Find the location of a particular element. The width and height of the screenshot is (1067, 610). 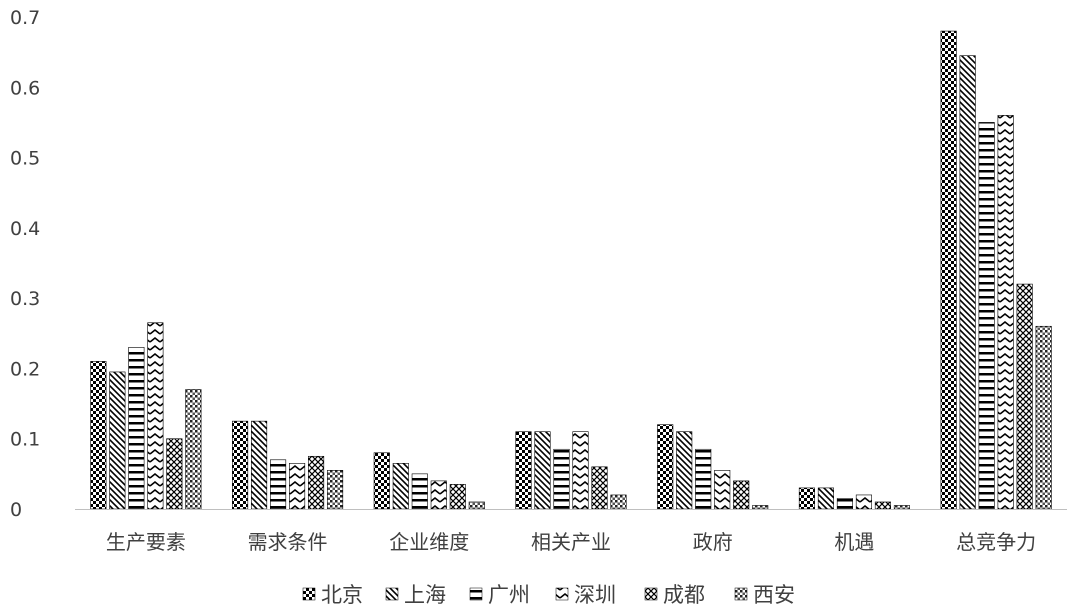

bar-西安-相关产业 is located at coordinates (618, 502).